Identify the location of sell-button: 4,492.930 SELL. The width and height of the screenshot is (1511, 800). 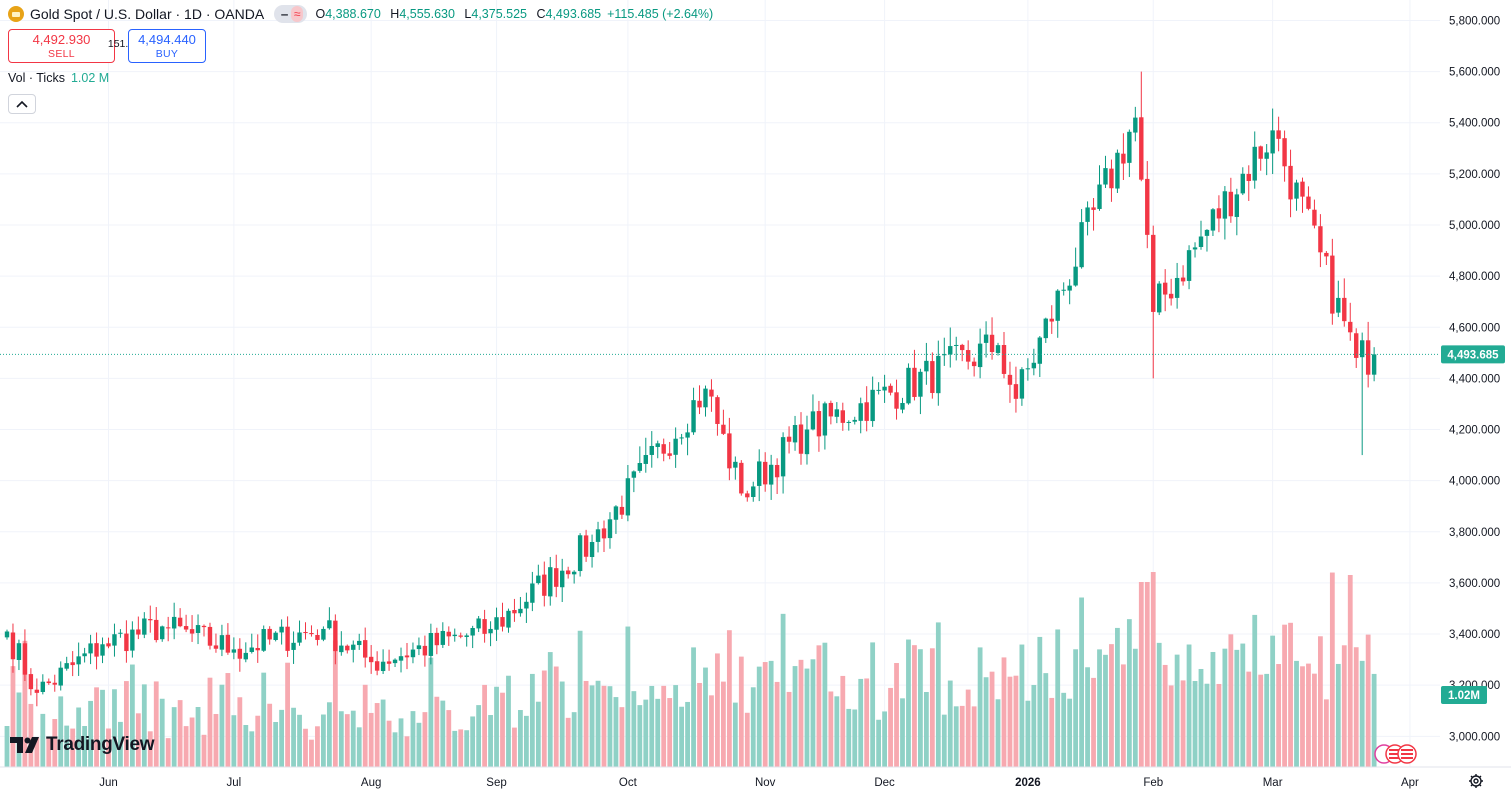
(61, 46).